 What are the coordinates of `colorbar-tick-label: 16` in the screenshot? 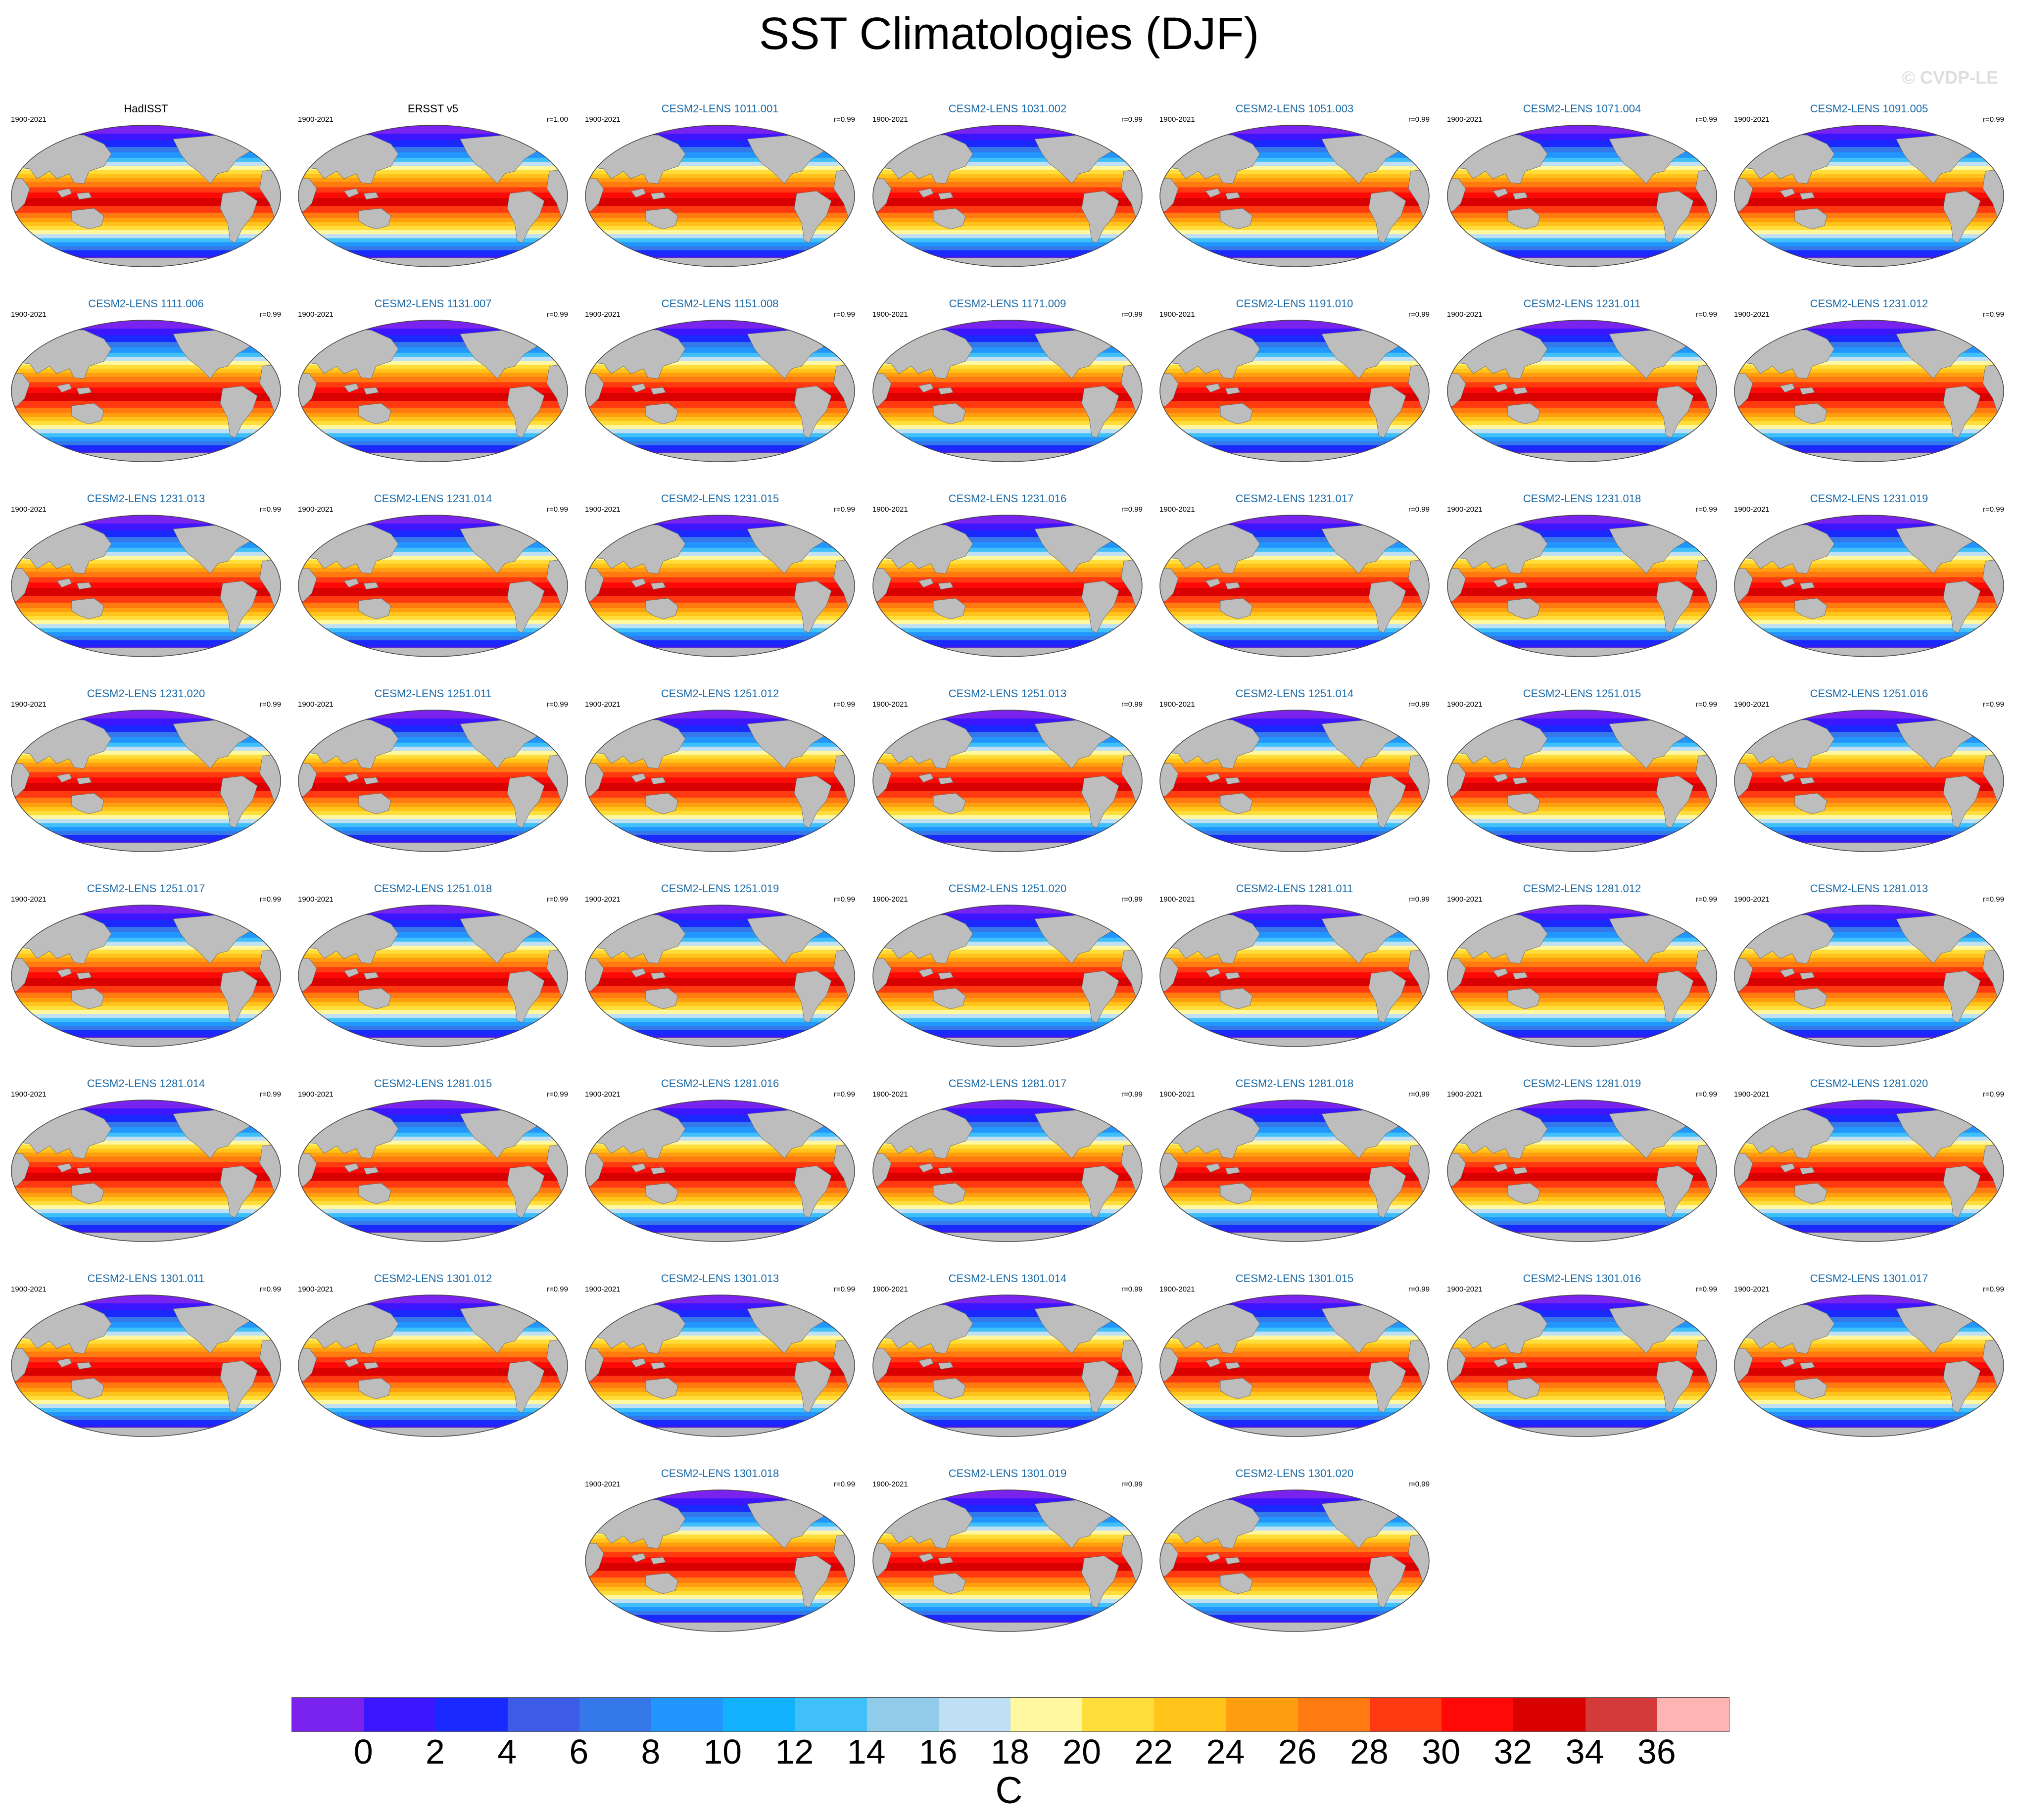 It's located at (938, 1751).